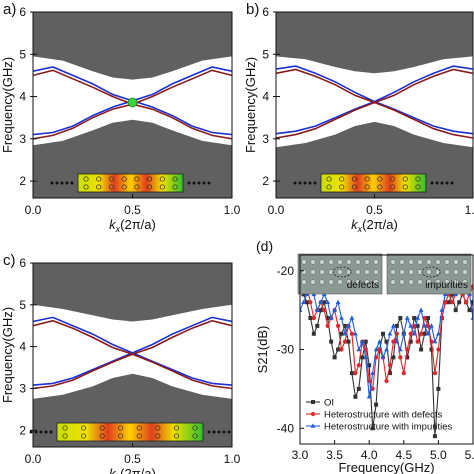  I want to click on x-axis-label: Frequency(GHz), so click(386, 467).